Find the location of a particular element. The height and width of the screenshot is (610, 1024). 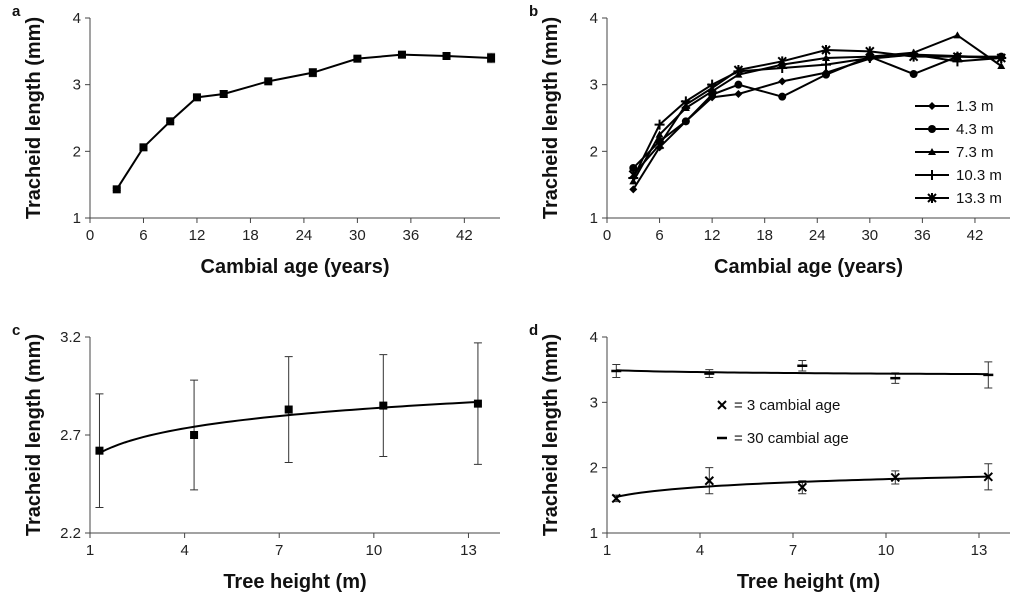

legend-label: = 30 cambial age is located at coordinates (791, 438).